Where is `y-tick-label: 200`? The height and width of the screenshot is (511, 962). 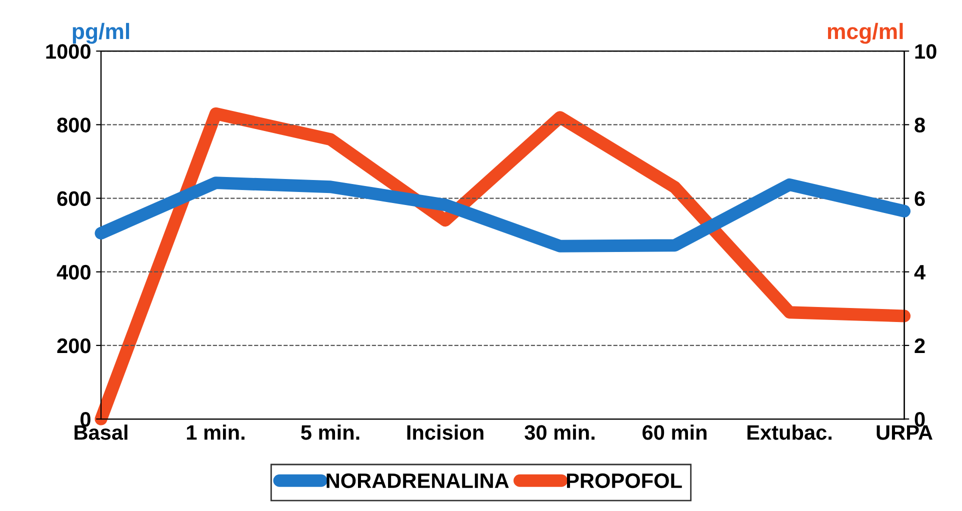
y-tick-label: 200 is located at coordinates (73, 346).